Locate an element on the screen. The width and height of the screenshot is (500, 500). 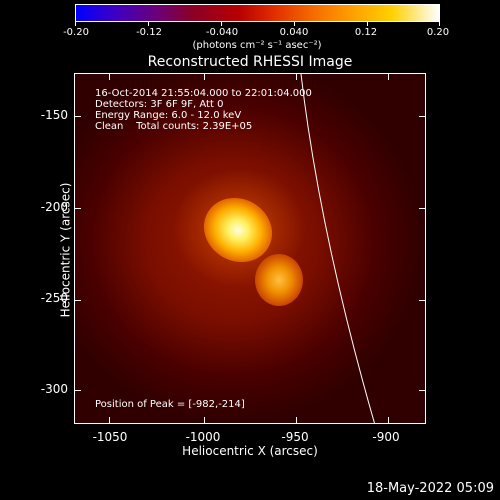
colorbar-unit-label: (photons cm⁻² s⁻¹ asec⁻²) is located at coordinates (257, 45).